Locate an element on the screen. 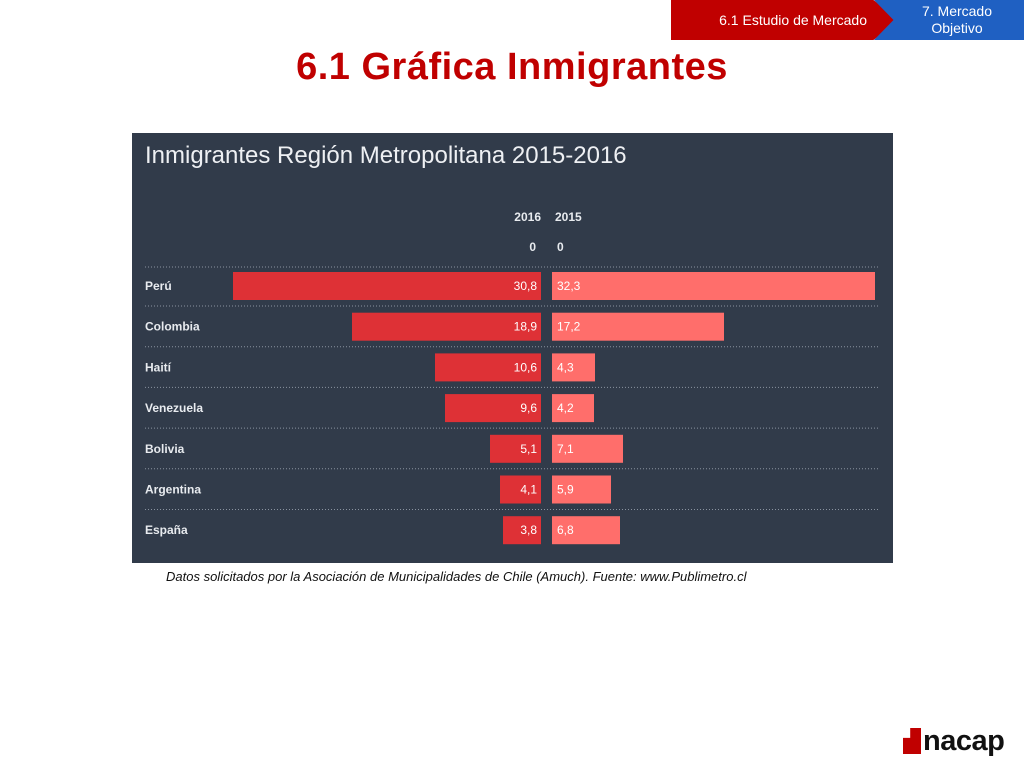 This screenshot has width=1024, height=768. breadcrumb-current: 6.1 Estudio de Mercado is located at coordinates (786, 20).